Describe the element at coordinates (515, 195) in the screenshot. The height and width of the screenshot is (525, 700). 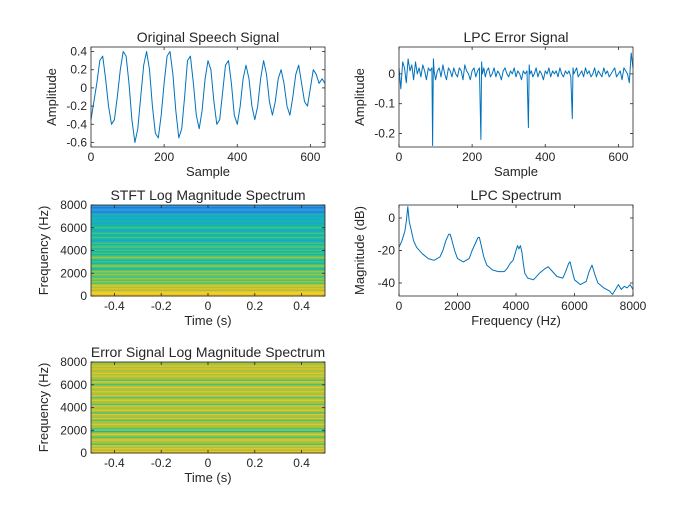
I see `plot-title: LPC Spectrum` at that location.